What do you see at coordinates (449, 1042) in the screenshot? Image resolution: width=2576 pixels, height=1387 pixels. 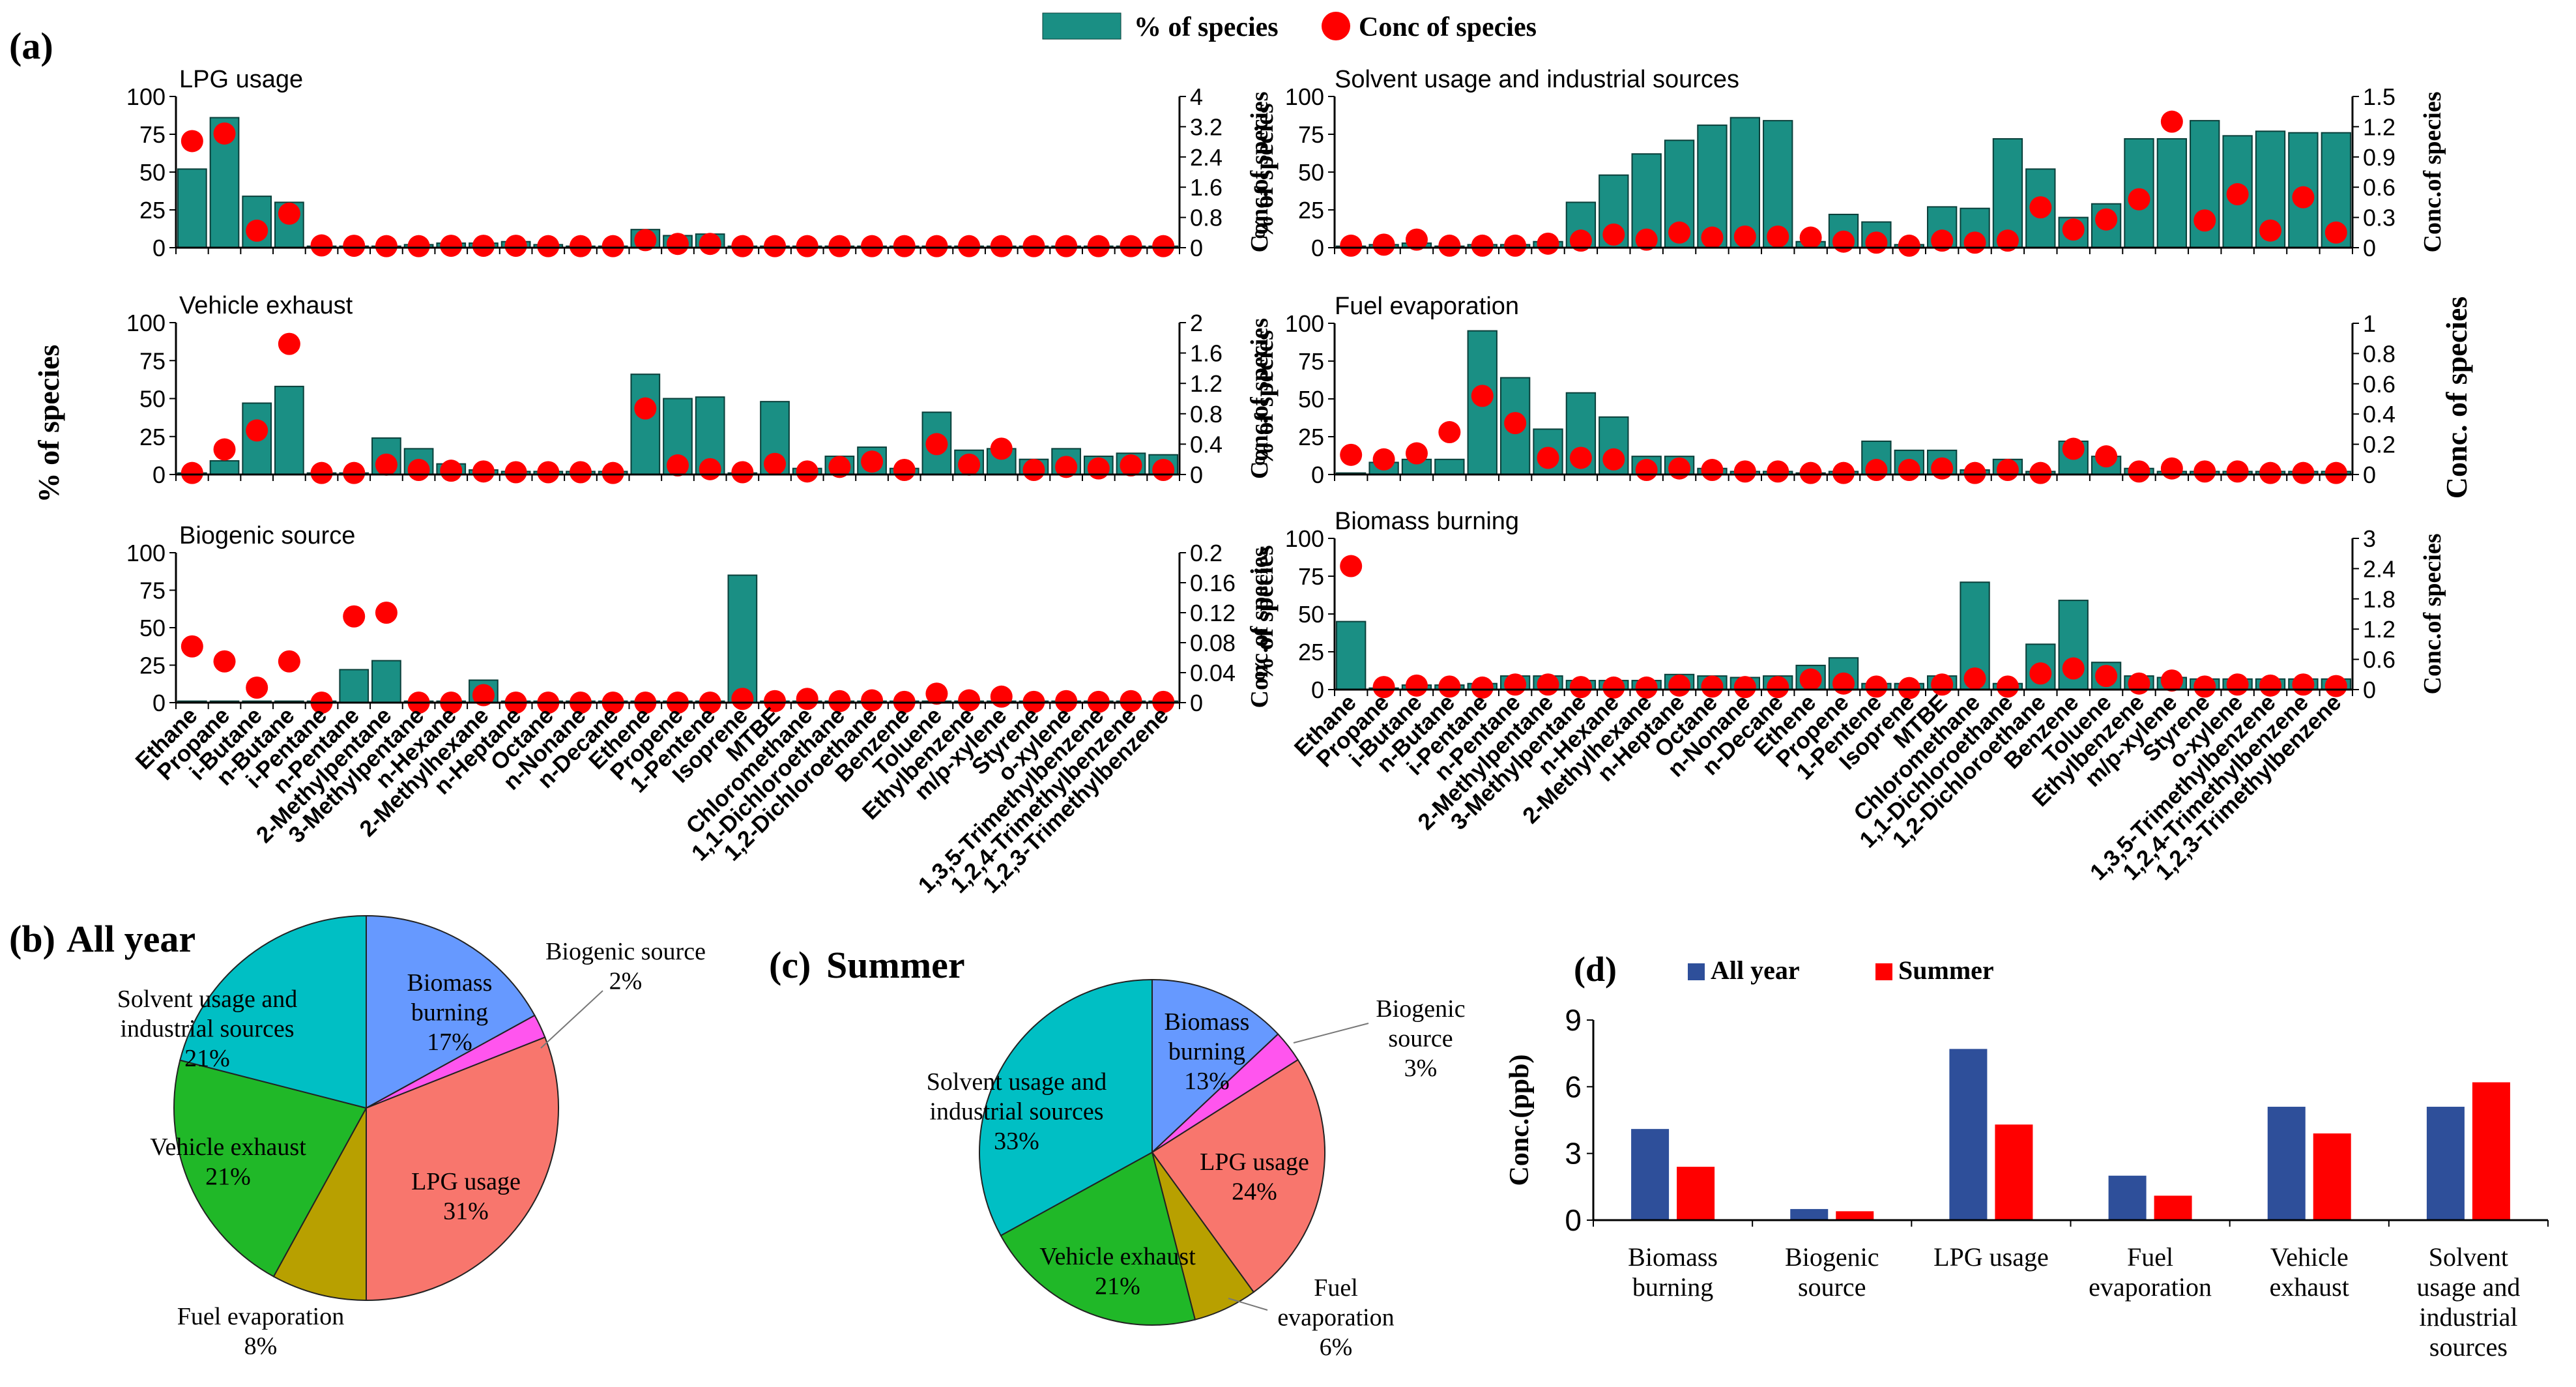 I see `pie-label: 17%` at bounding box center [449, 1042].